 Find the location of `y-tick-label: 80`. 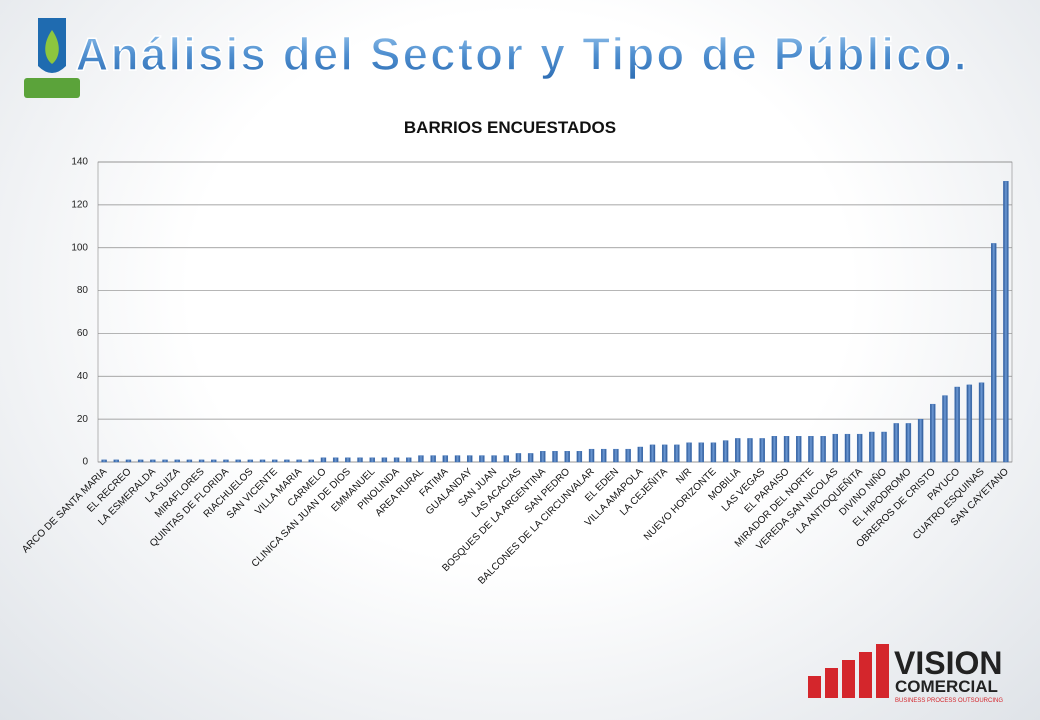

y-tick-label: 80 is located at coordinates (83, 290).